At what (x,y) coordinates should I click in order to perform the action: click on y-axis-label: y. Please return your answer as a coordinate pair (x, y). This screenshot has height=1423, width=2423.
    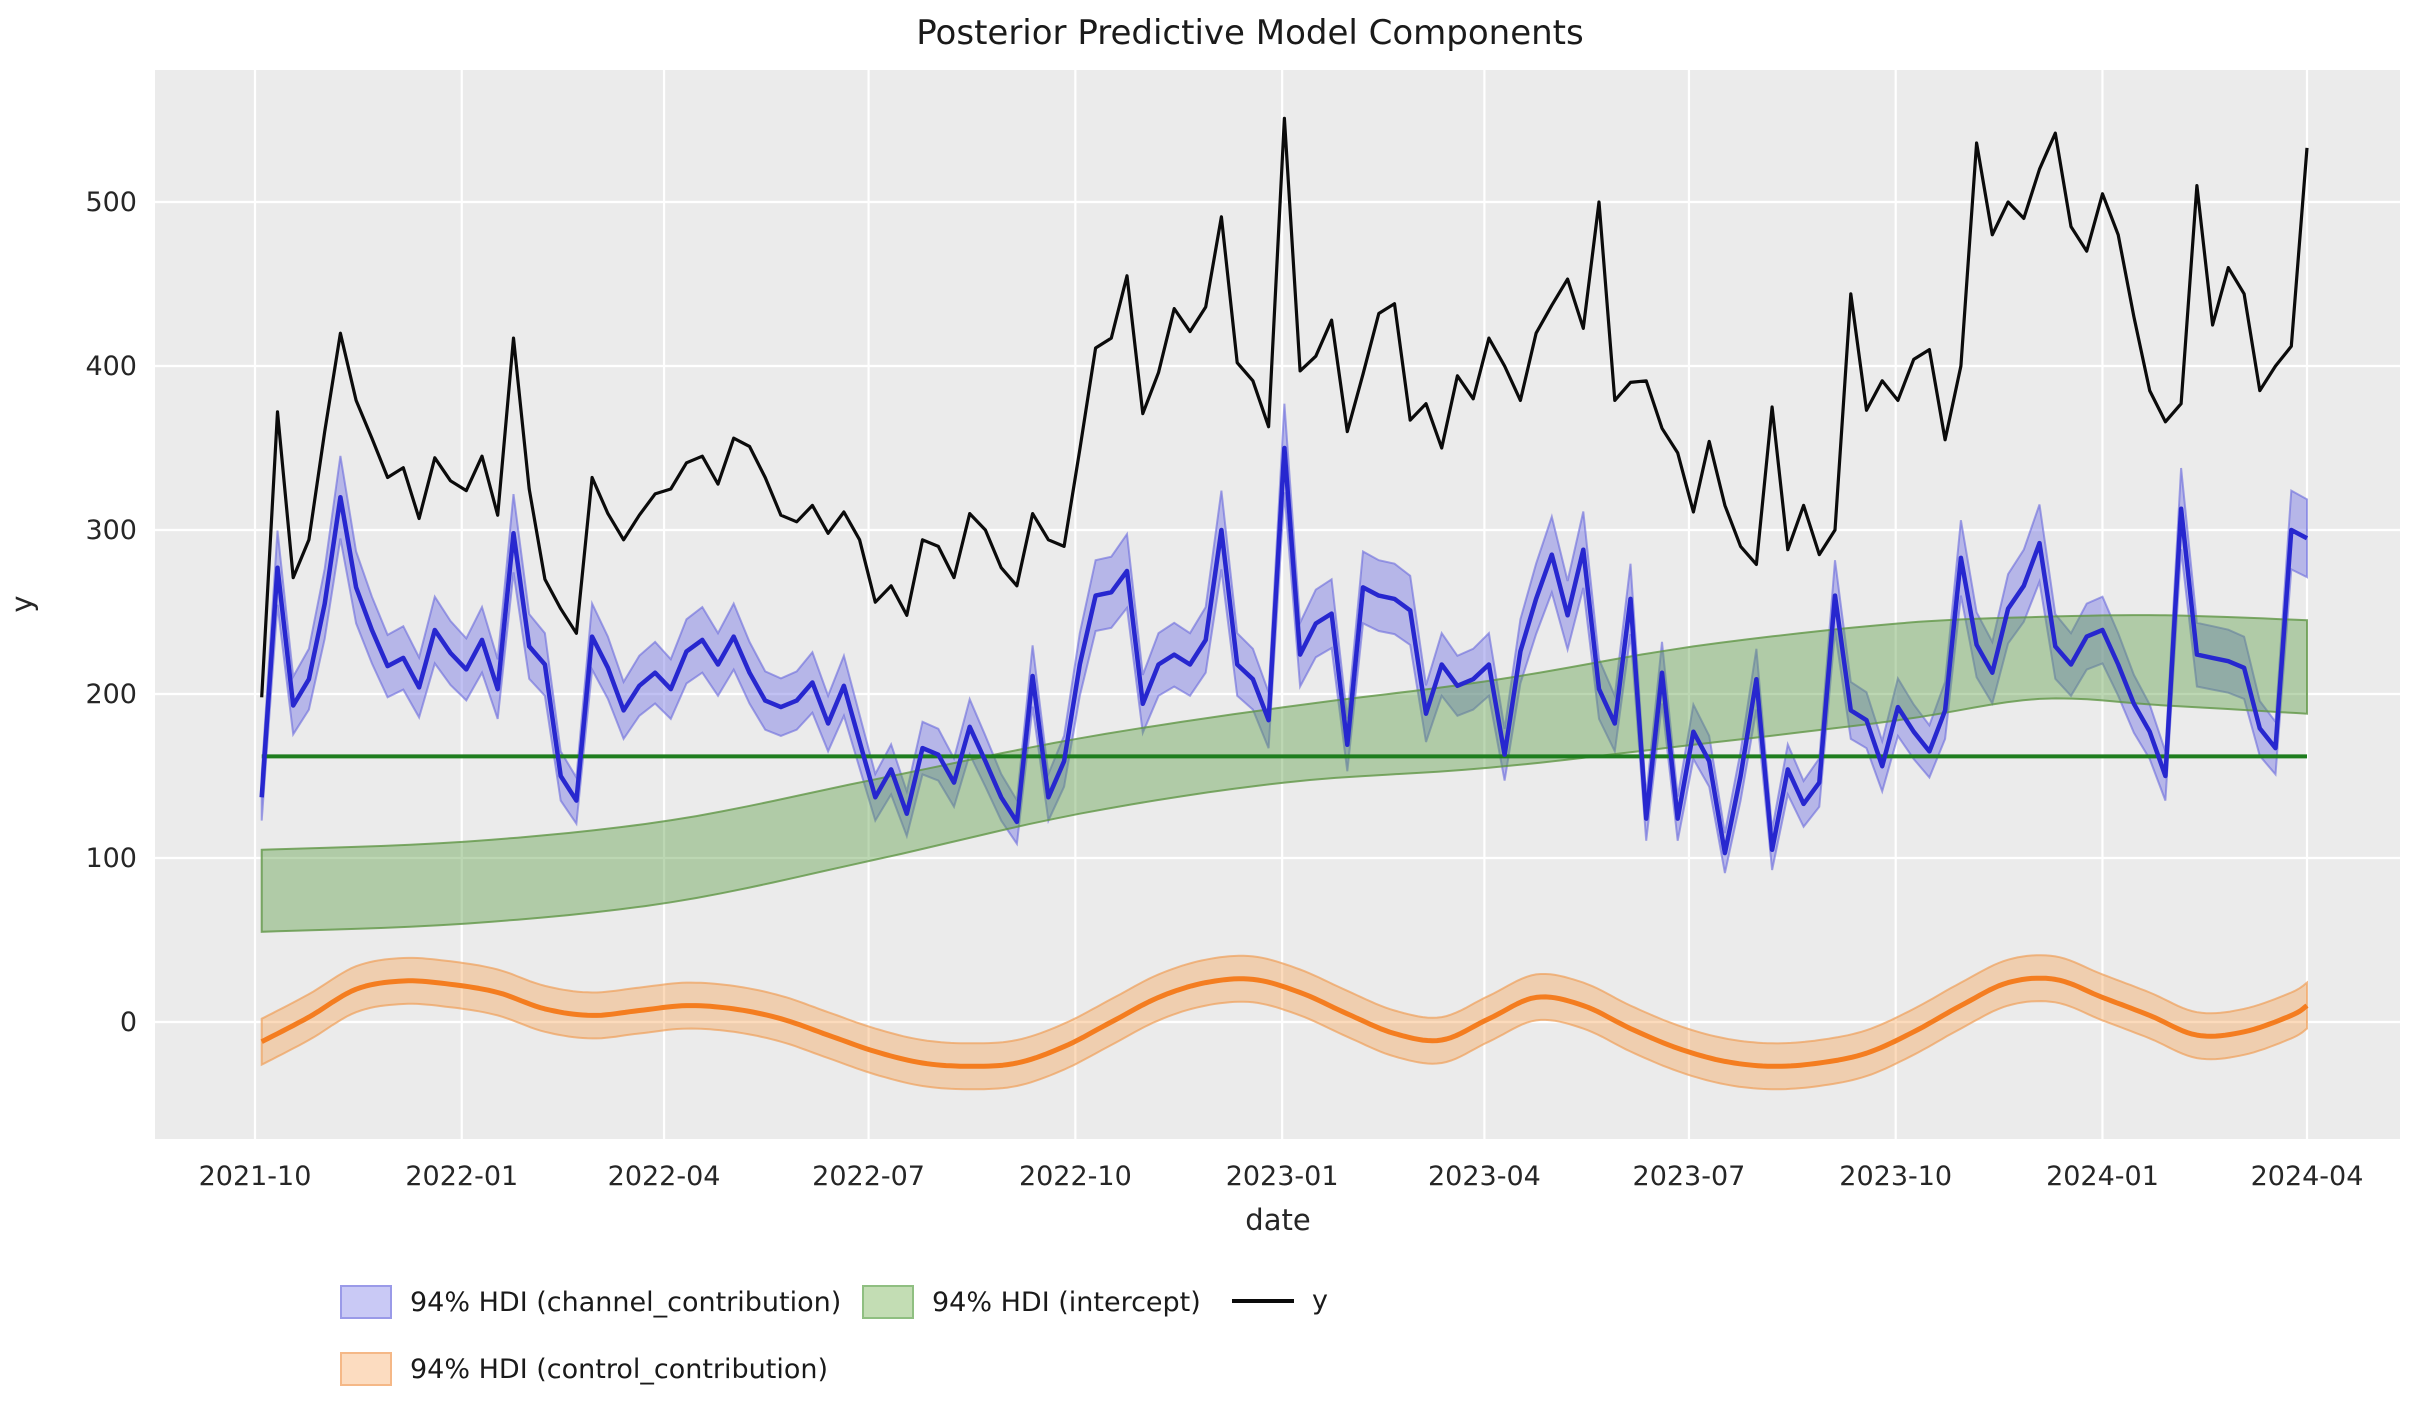
    Looking at the image, I should click on (22, 603).